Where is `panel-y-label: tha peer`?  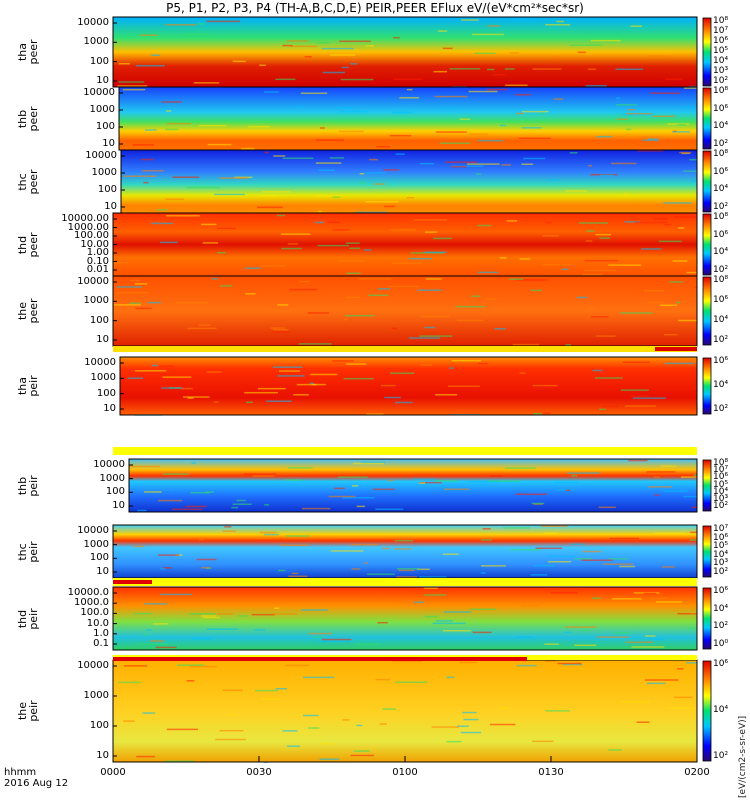 panel-y-label: tha peer is located at coordinates (28, 52).